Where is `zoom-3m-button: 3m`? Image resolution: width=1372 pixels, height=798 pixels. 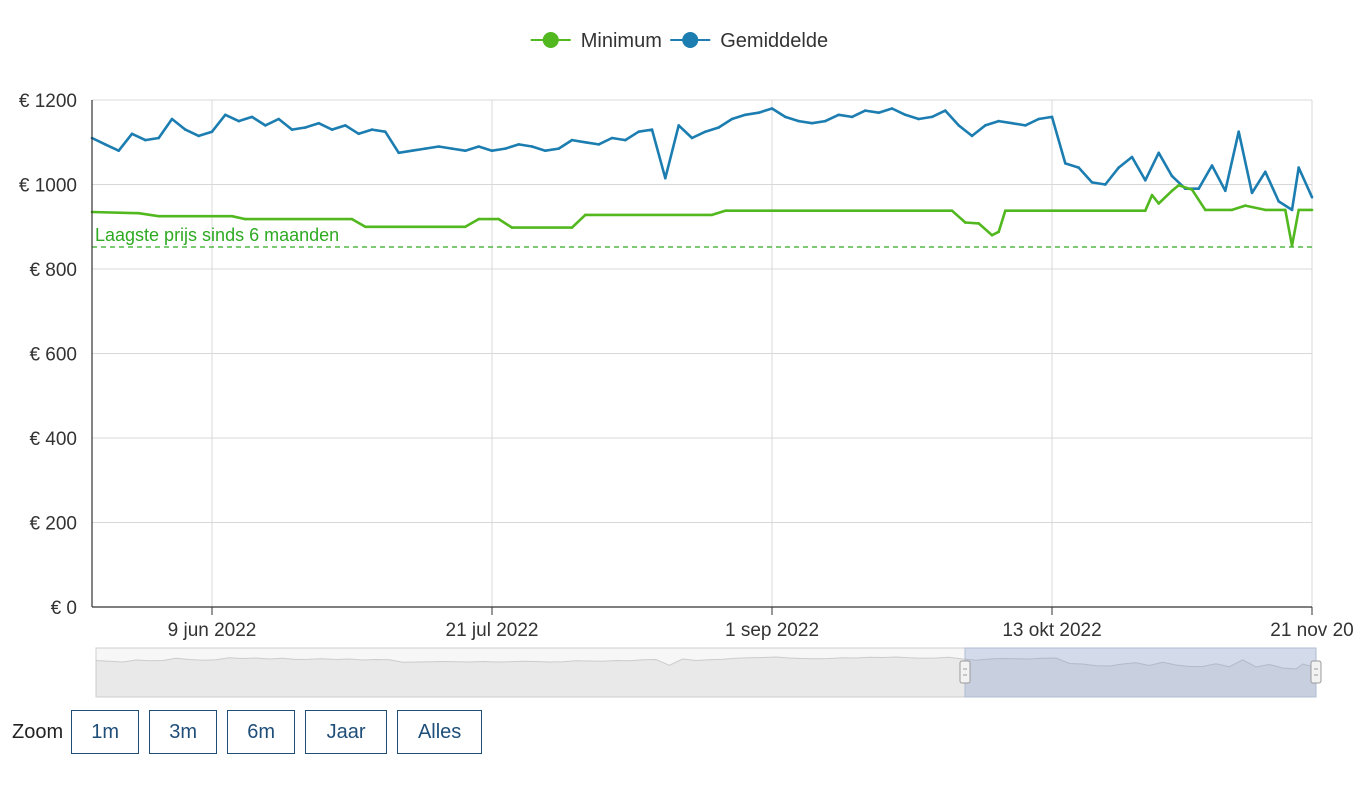
zoom-3m-button: 3m is located at coordinates (183, 732).